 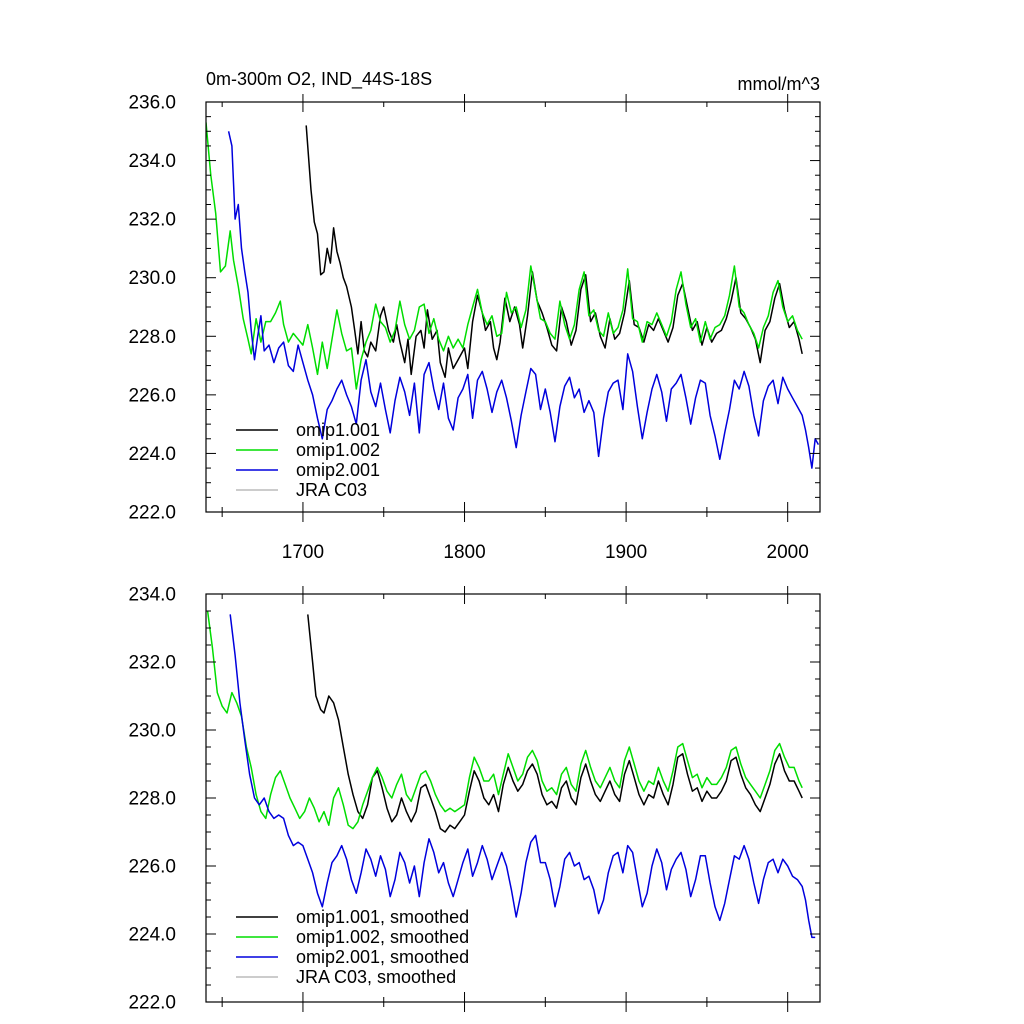 I want to click on y-tick-label: 236.0, so click(x=152, y=103).